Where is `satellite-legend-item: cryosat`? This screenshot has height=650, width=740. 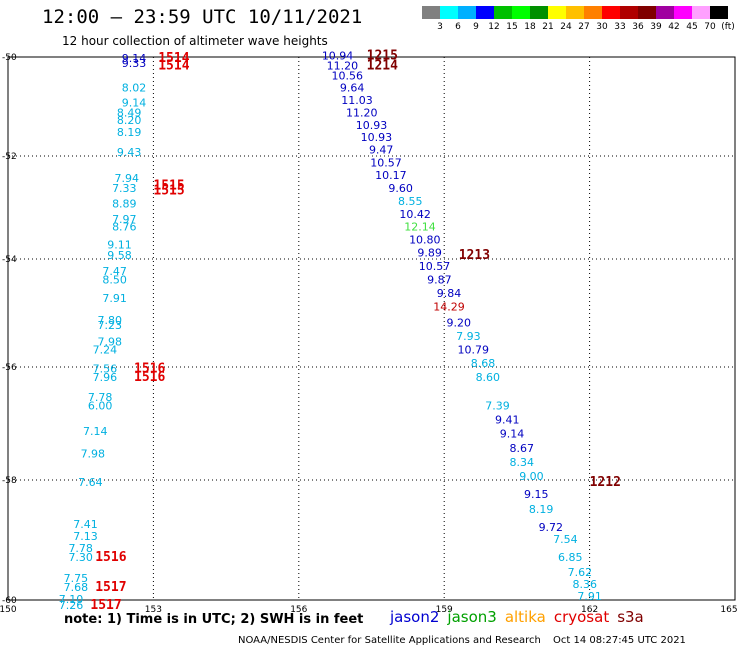
satellite-legend-item: cryosat is located at coordinates (581, 617).